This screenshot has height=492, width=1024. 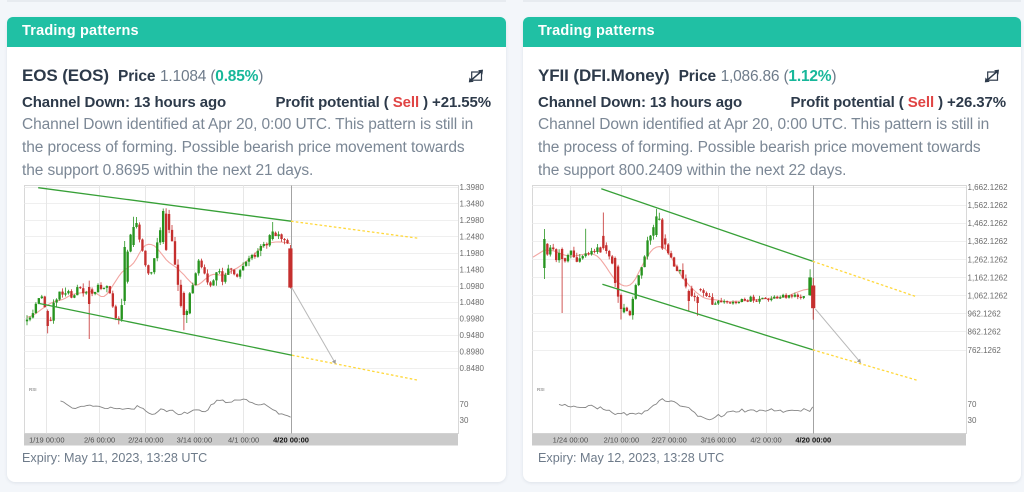 What do you see at coordinates (472, 335) in the screenshot?
I see `svg-text: 0.9480` at bounding box center [472, 335].